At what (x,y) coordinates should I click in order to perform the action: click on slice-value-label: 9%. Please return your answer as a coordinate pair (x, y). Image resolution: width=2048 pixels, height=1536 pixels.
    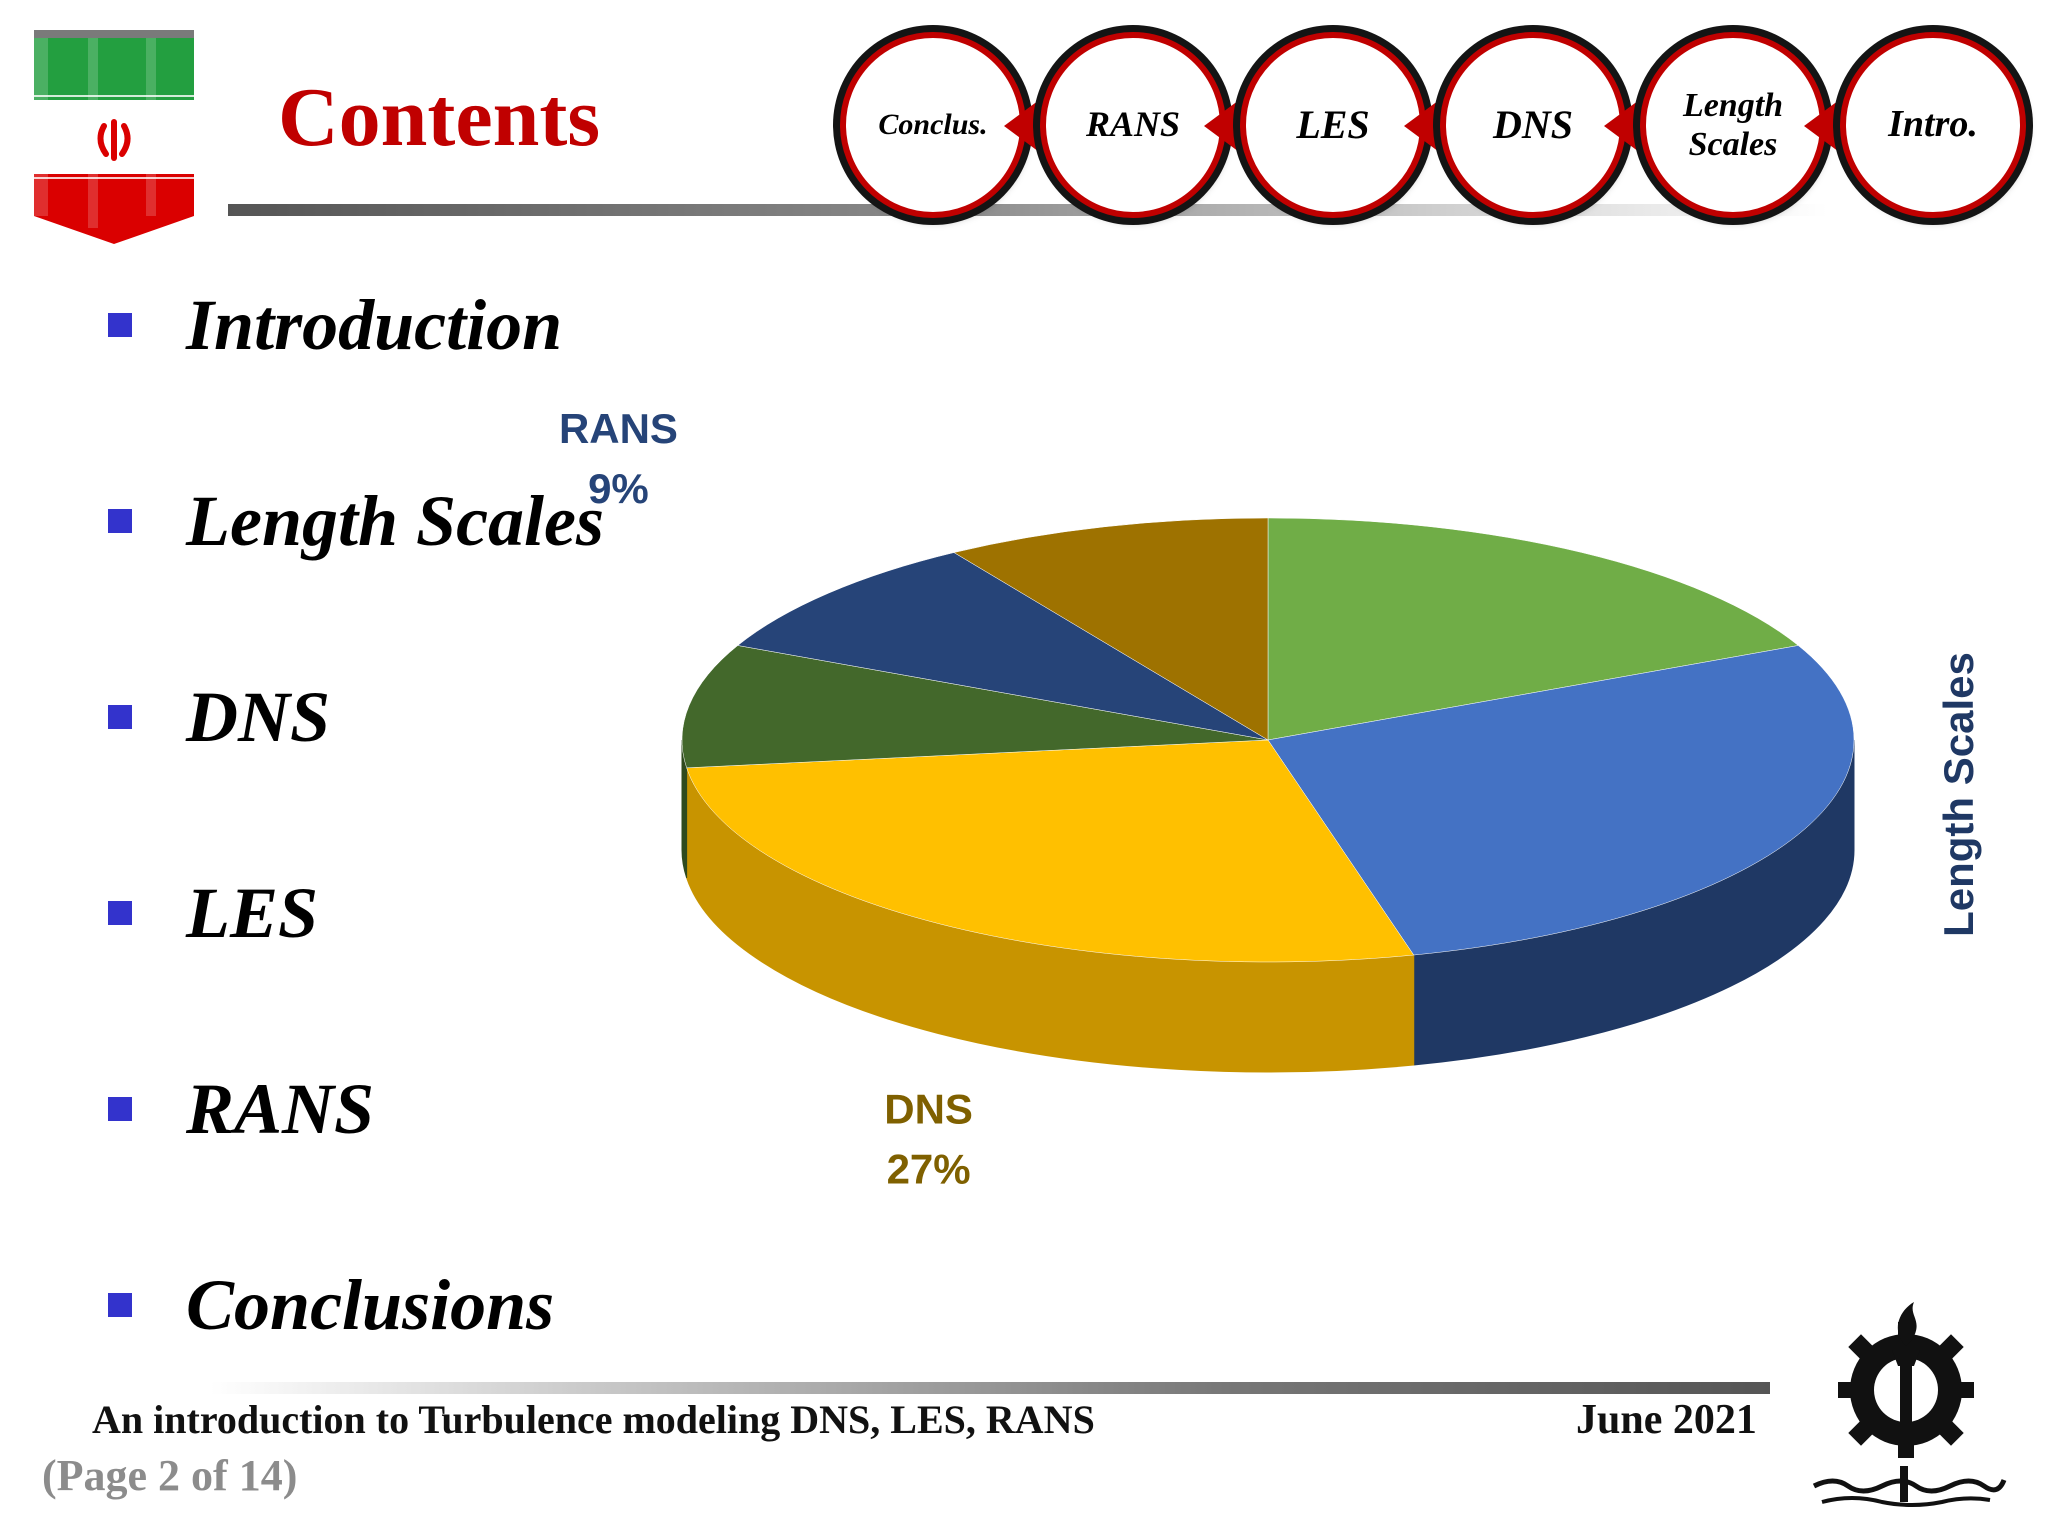
    Looking at the image, I should click on (618, 488).